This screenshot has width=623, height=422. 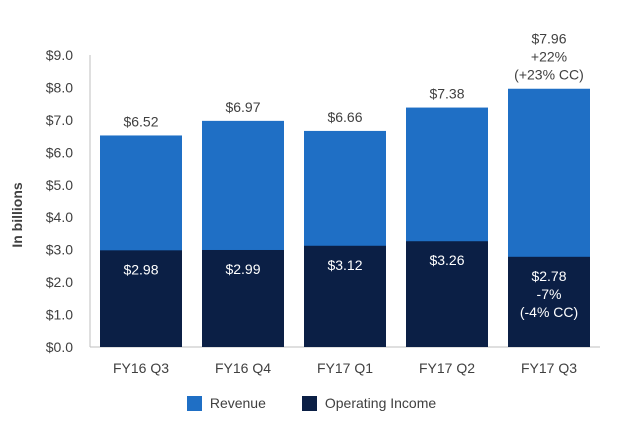 What do you see at coordinates (549, 57) in the screenshot?
I see `revenue-data-label: +22%` at bounding box center [549, 57].